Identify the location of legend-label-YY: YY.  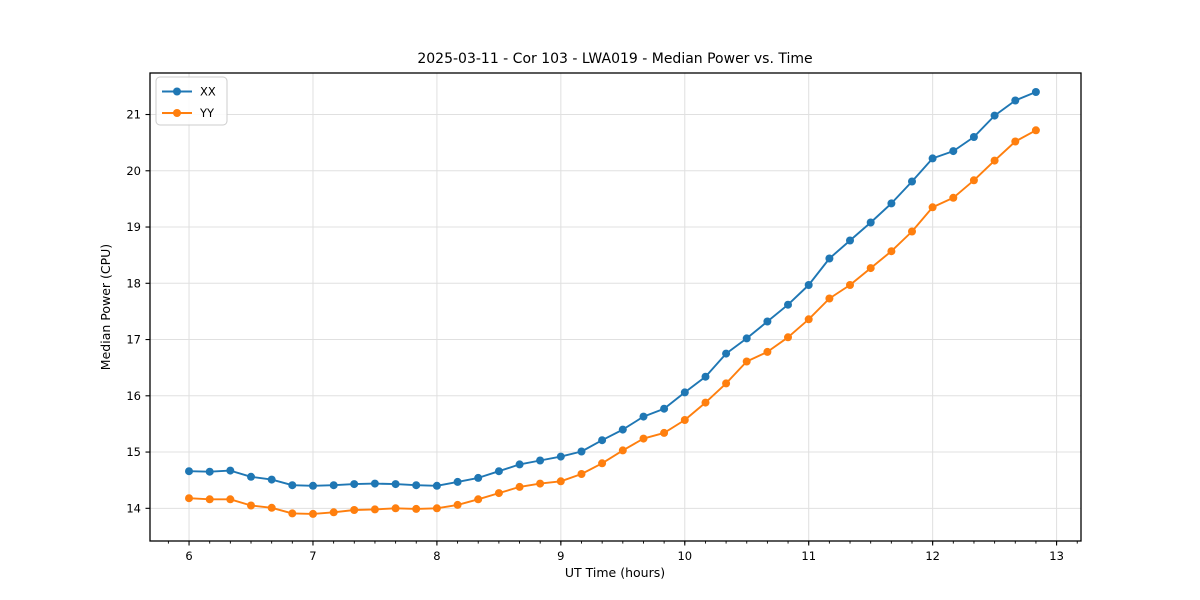
(207, 113).